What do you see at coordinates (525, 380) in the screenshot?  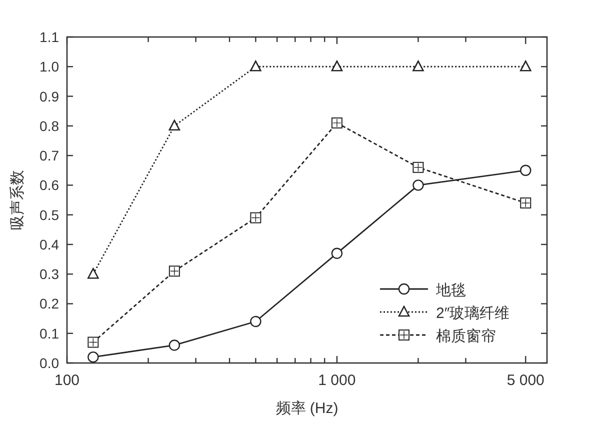 I see `x-tick-label: 5 000` at bounding box center [525, 380].